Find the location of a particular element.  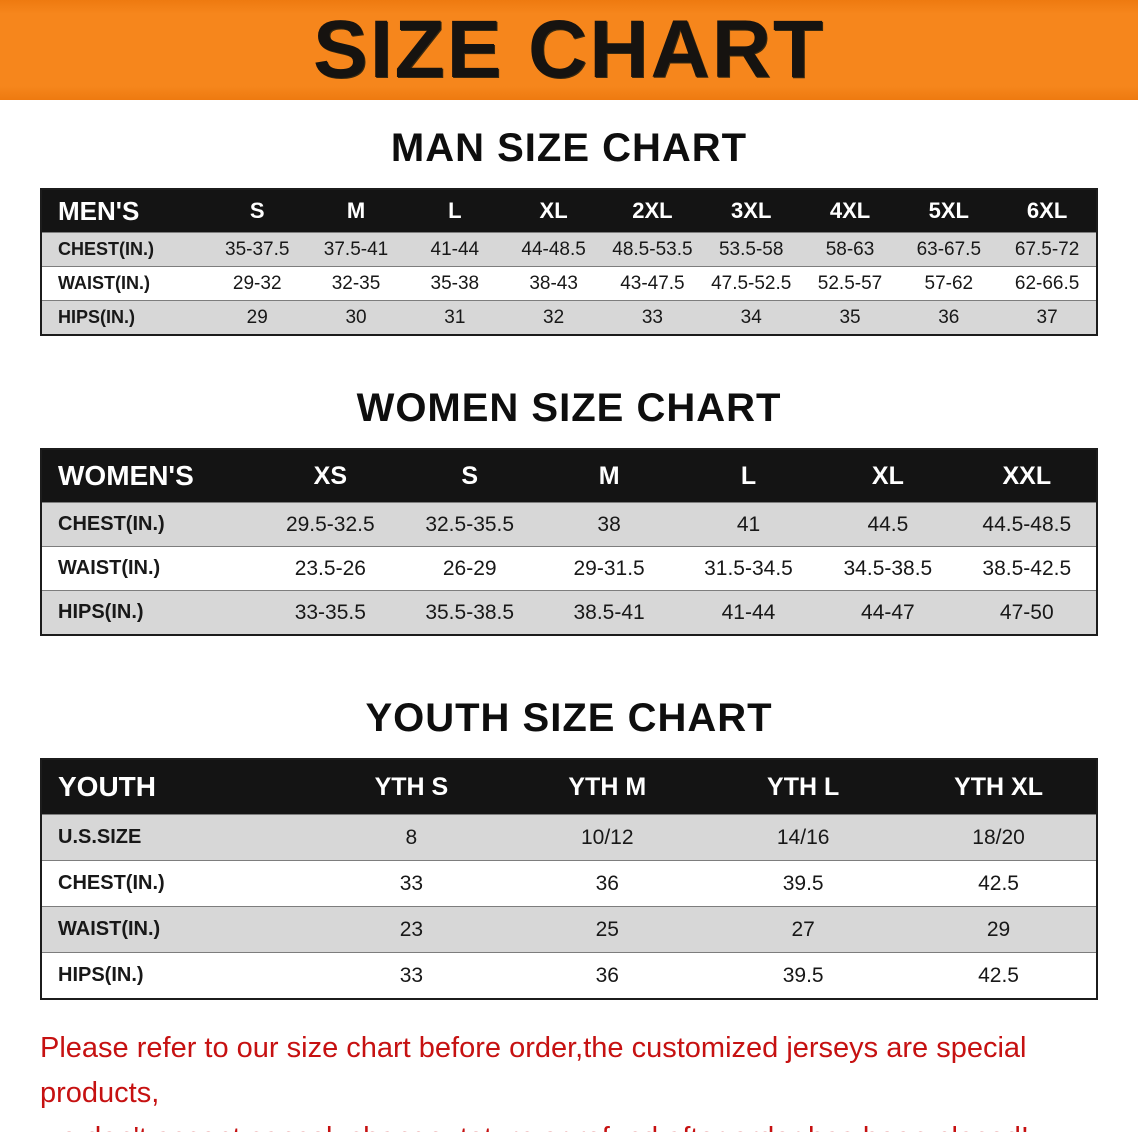

men-size-column-header: L is located at coordinates (455, 211).